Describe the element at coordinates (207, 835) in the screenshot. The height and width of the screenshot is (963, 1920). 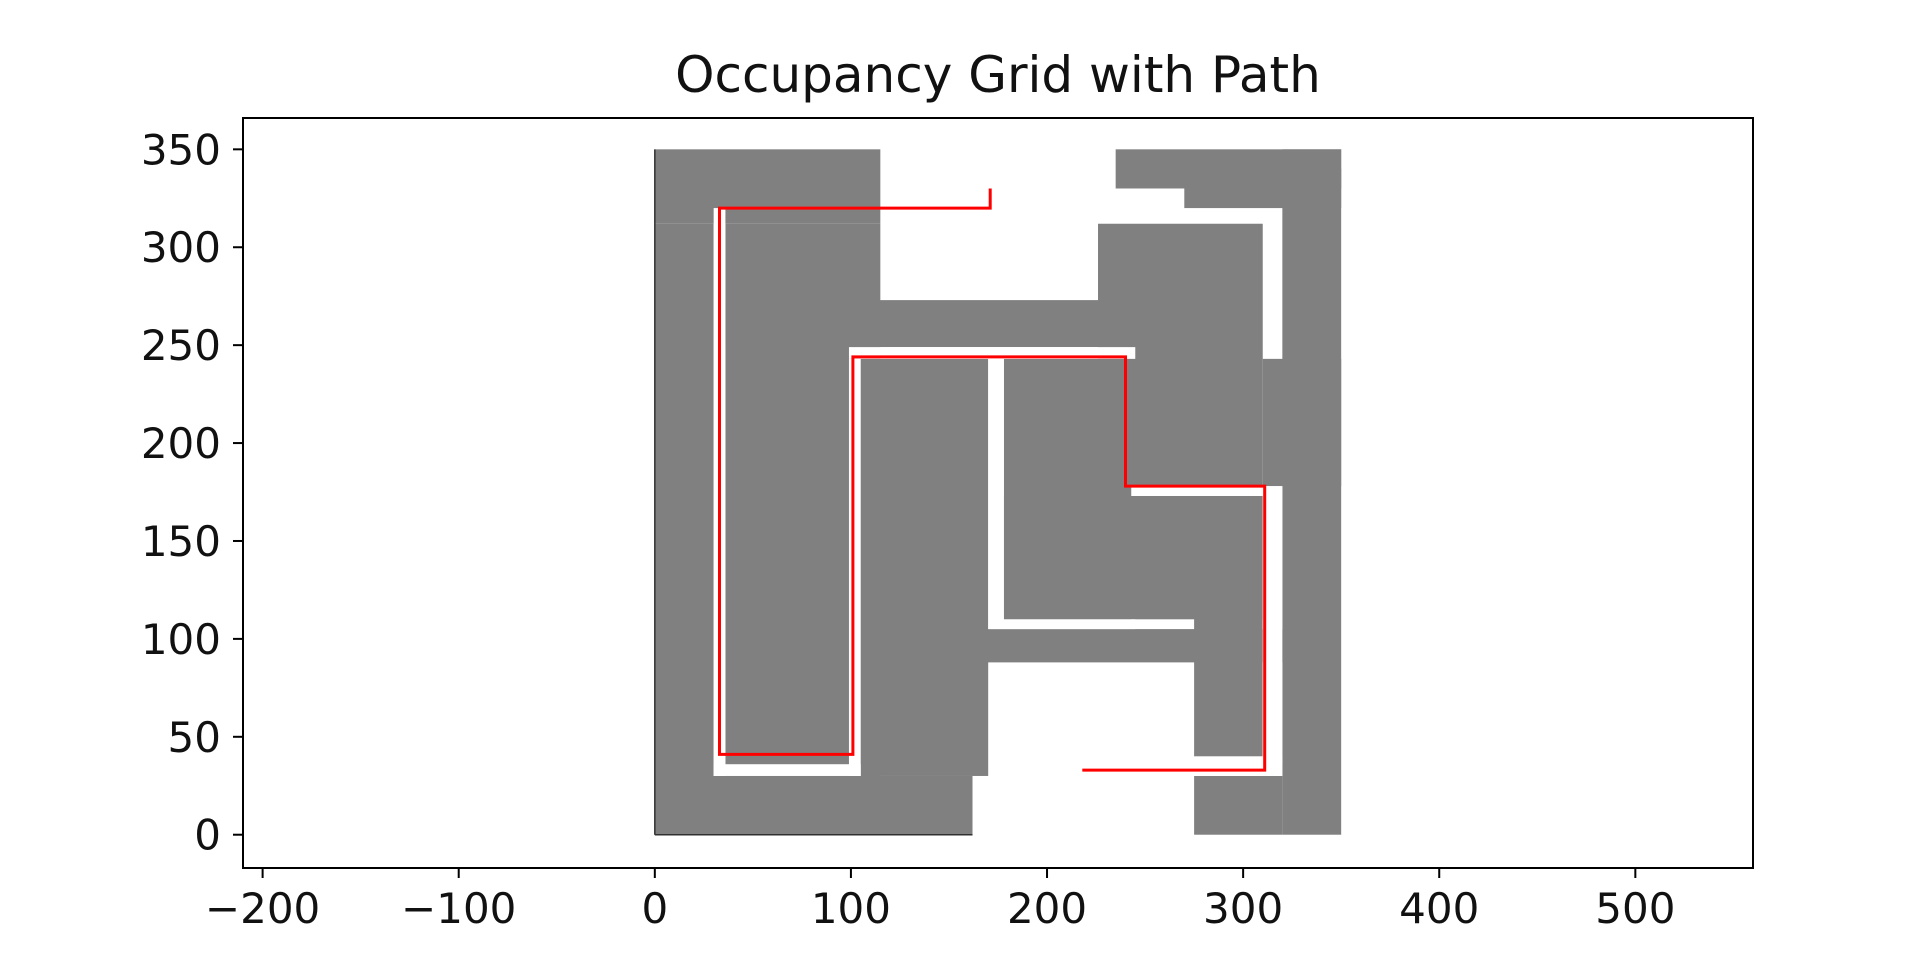
I see `y-tick-label: 0` at that location.